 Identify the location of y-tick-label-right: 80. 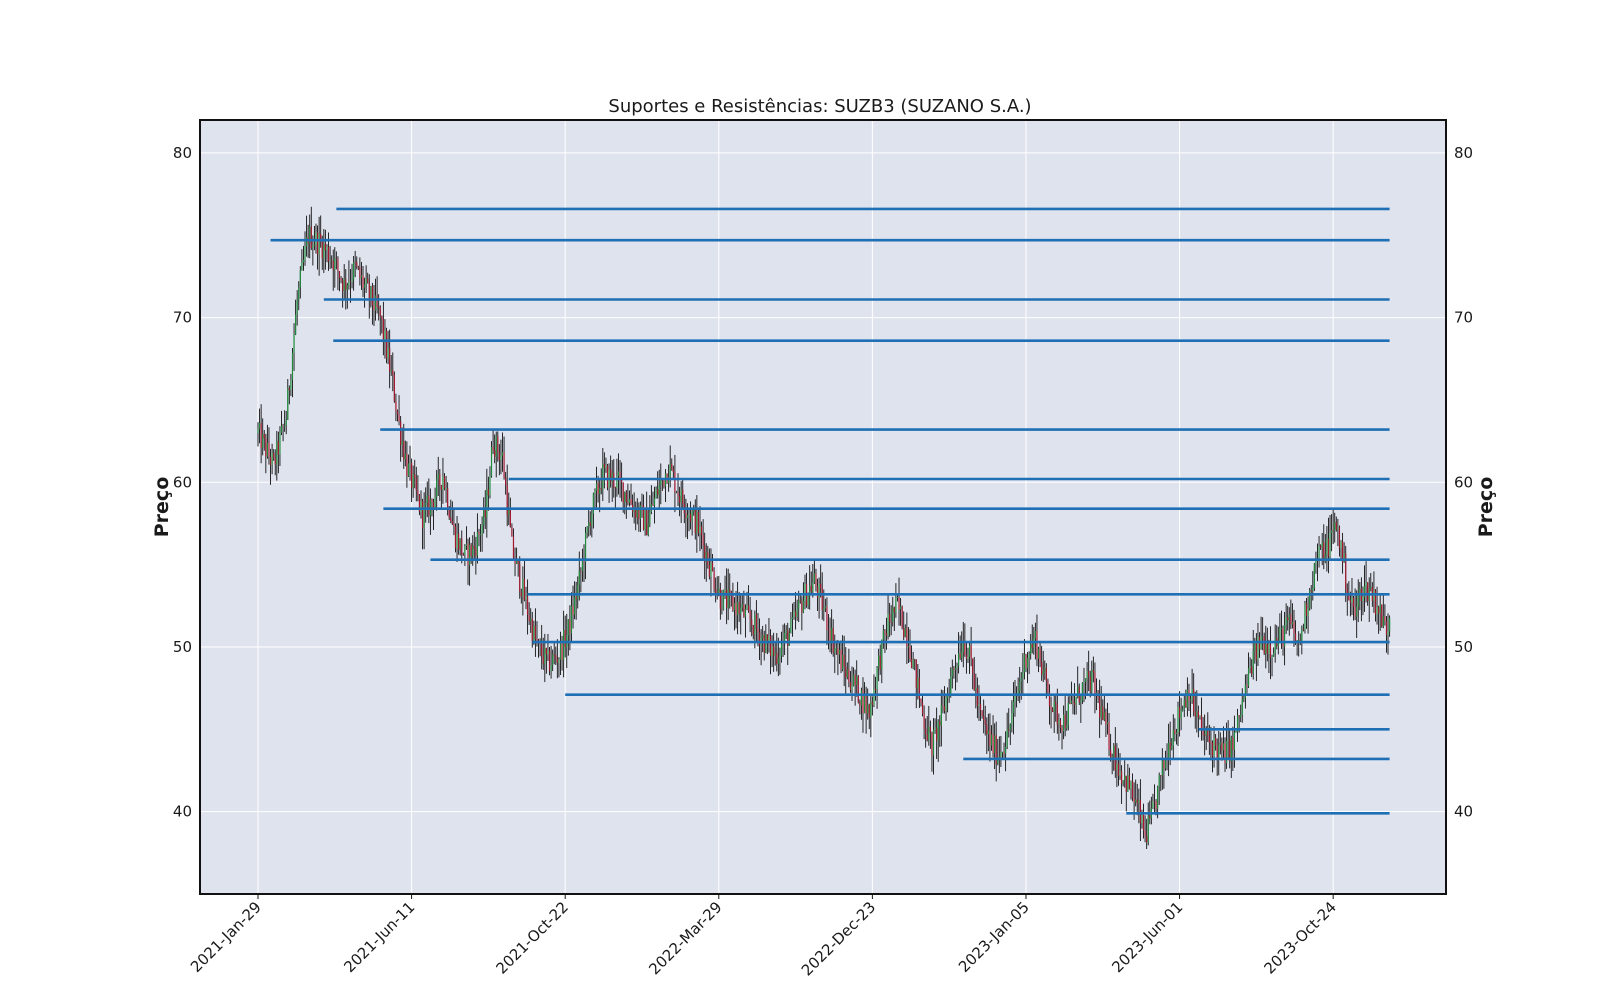
(1463, 153).